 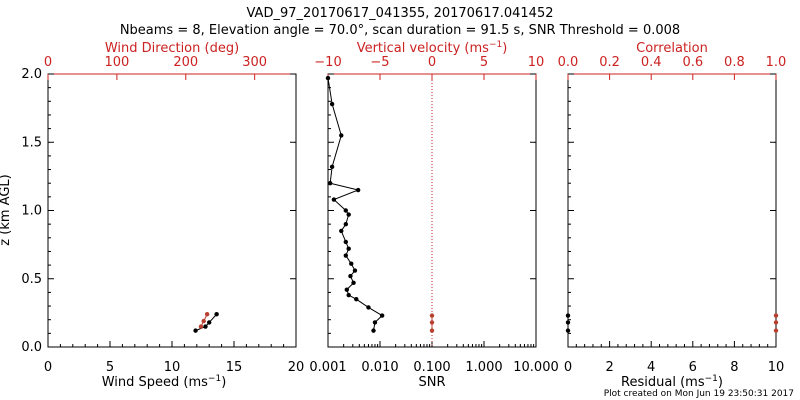 I want to click on panel-2-top-tick-label: 0, so click(x=432, y=62).